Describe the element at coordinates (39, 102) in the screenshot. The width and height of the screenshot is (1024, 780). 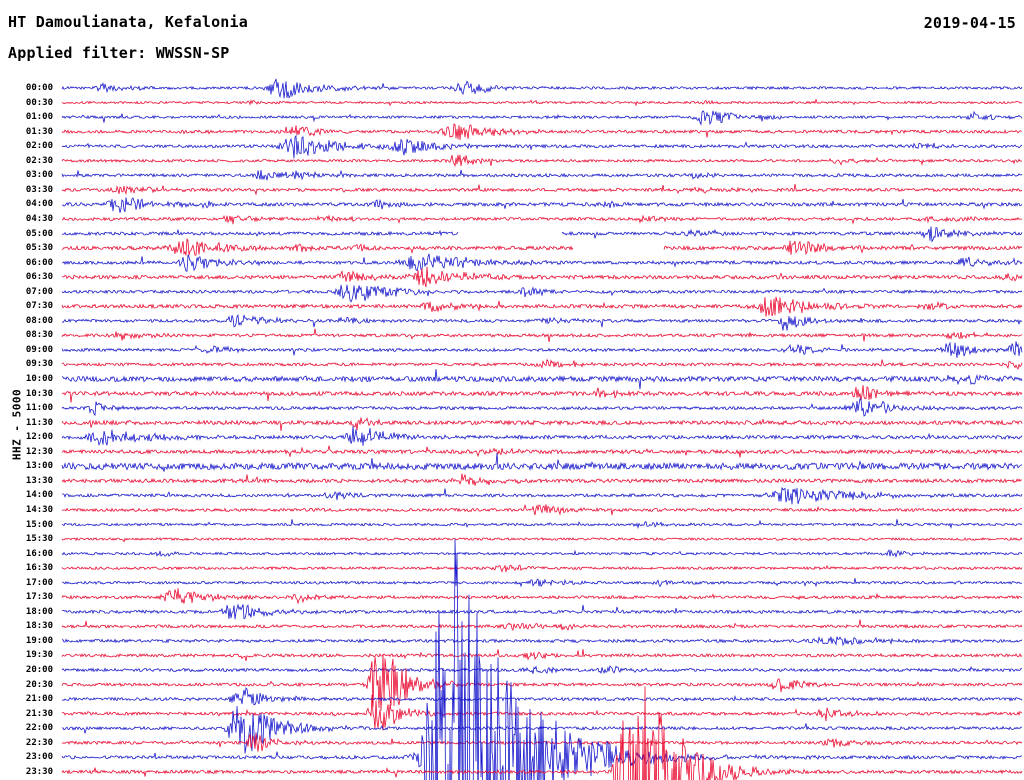
I see `time-label: 00:30` at that location.